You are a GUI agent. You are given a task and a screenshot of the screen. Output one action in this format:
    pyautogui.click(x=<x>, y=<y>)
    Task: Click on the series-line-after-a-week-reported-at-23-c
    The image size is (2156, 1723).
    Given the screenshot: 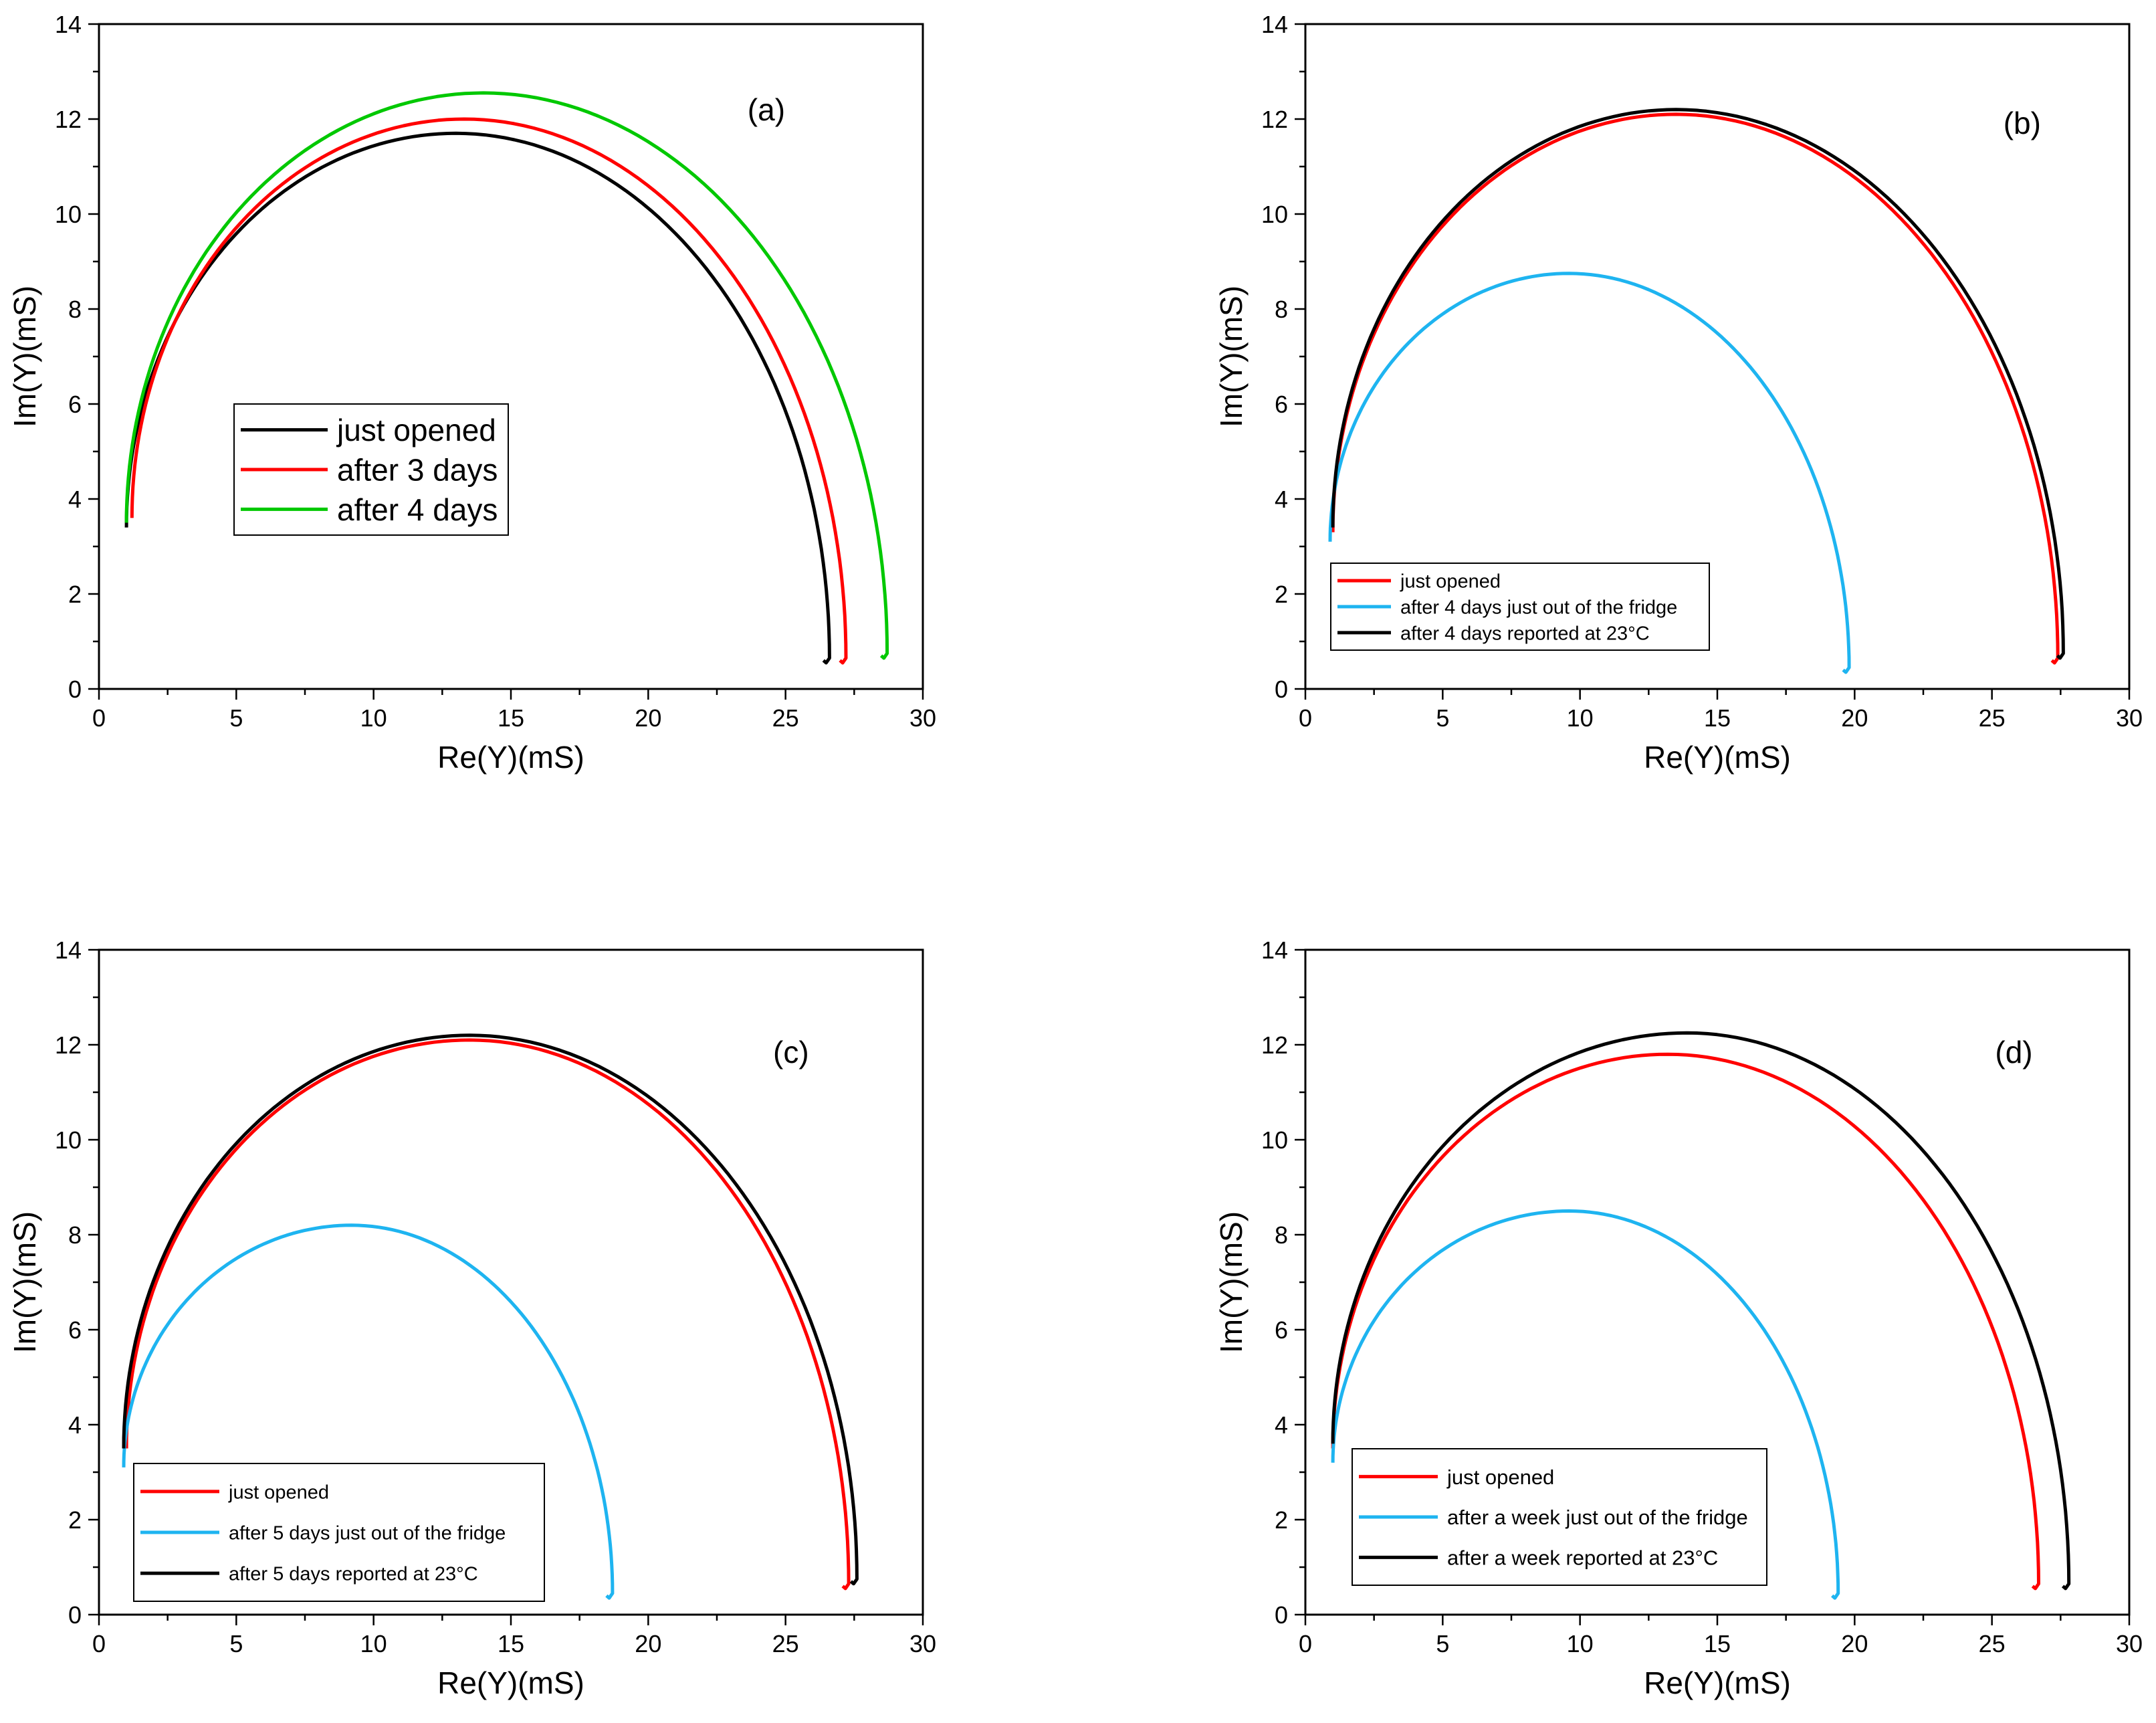 What is the action you would take?
    pyautogui.click(x=1701, y=1311)
    